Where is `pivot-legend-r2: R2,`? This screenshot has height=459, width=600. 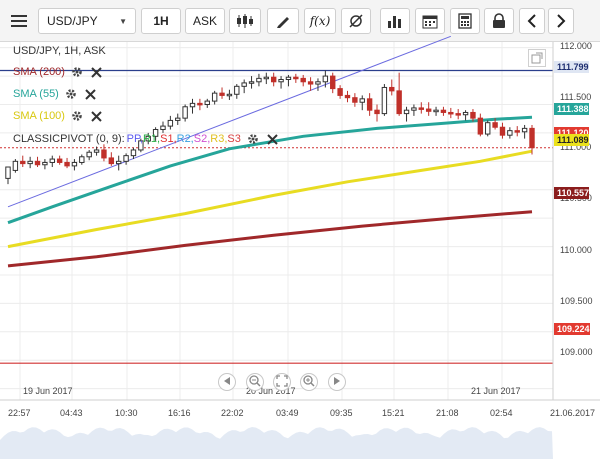 pivot-legend-r2: R2, is located at coordinates (185, 139).